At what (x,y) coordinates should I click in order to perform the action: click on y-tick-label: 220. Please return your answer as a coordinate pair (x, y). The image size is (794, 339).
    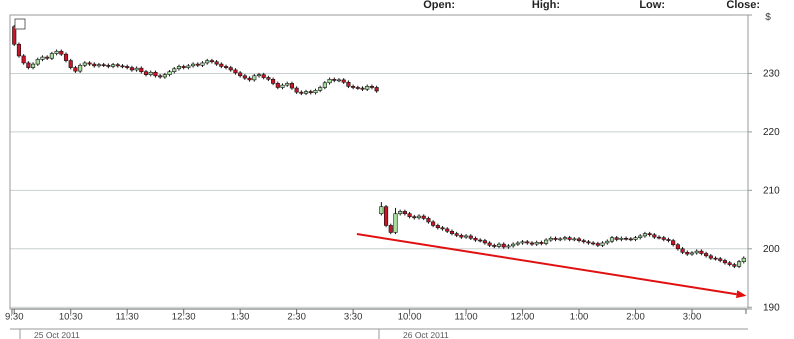
    Looking at the image, I should click on (771, 132).